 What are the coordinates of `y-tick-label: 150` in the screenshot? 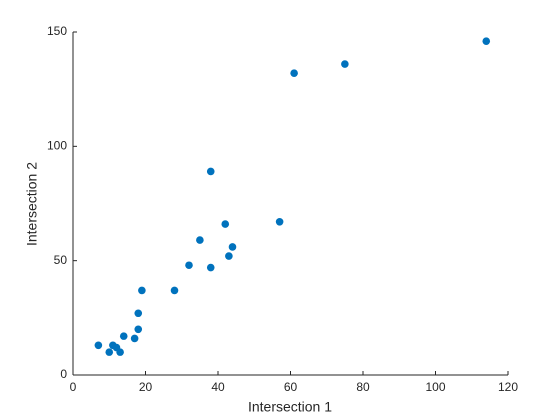 It's located at (57, 31).